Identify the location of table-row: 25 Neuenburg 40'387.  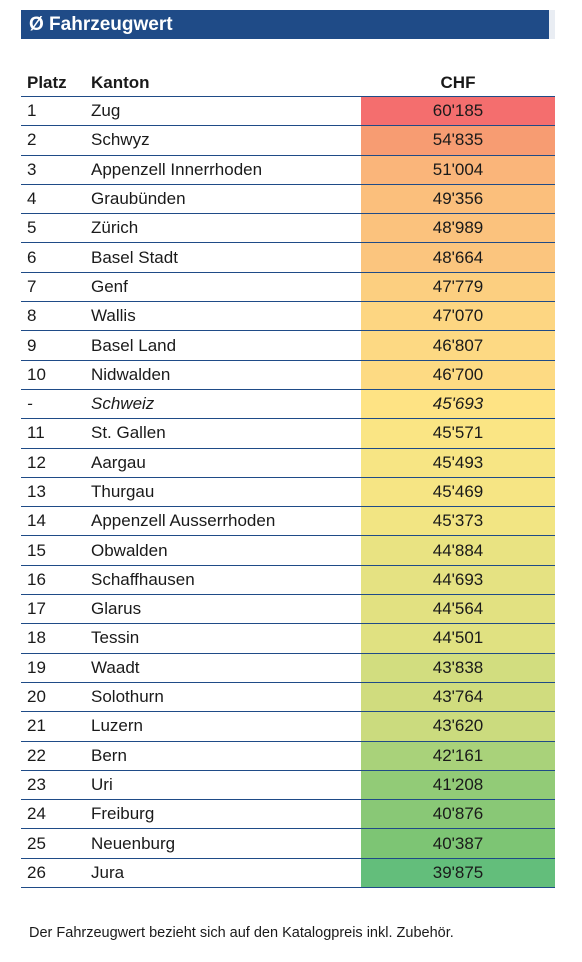
(288, 843).